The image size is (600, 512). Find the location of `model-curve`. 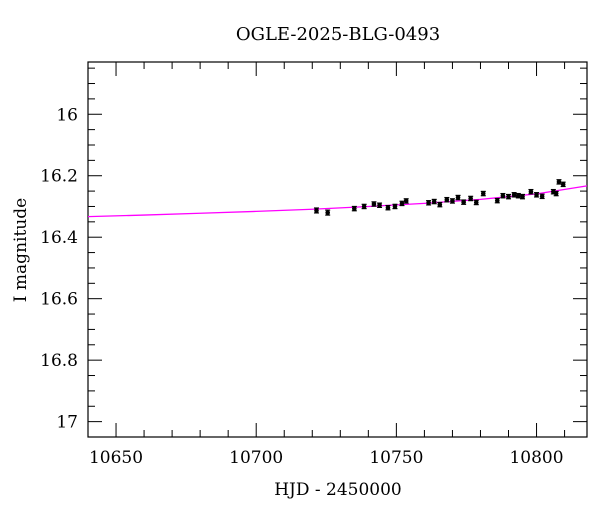

model-curve is located at coordinates (337, 201).